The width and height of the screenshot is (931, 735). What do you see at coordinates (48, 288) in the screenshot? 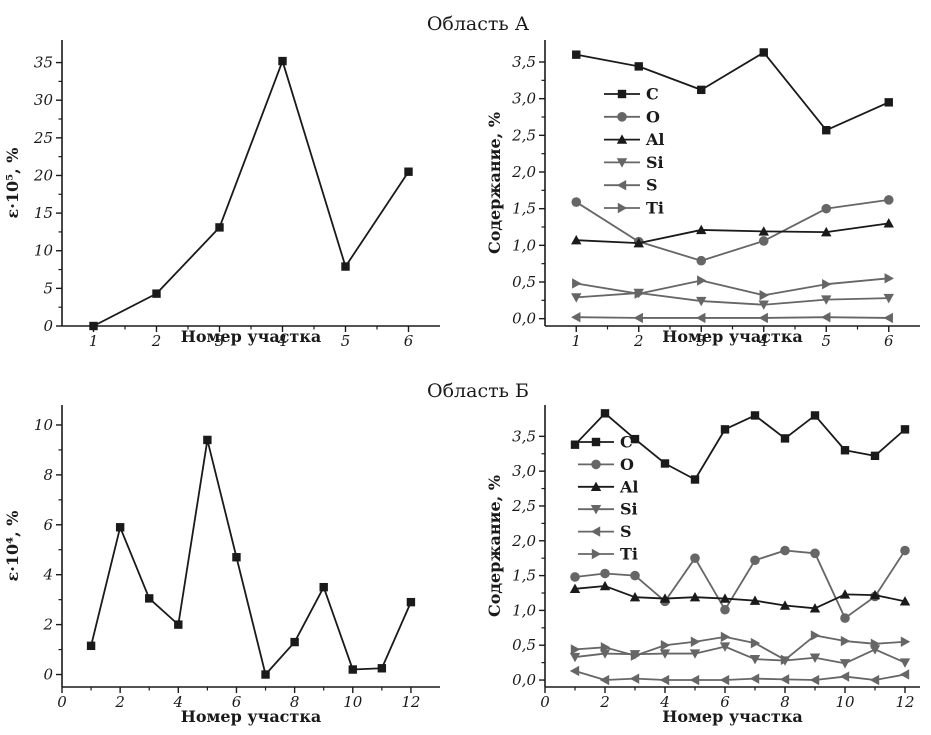
I see `y-tick-label: 5` at bounding box center [48, 288].